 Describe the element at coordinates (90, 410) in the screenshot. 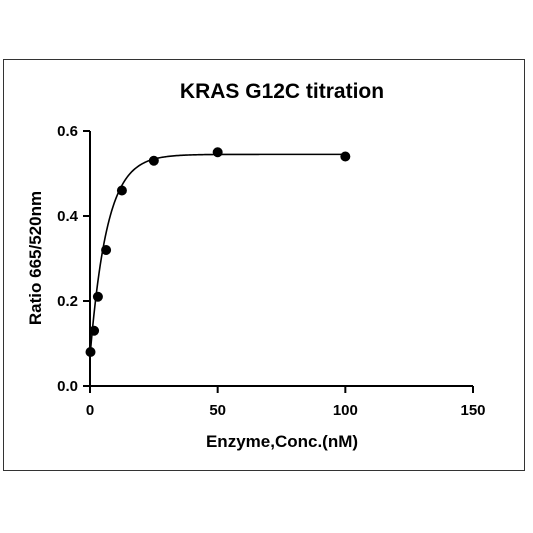

I see `x-tick-label: 0` at that location.